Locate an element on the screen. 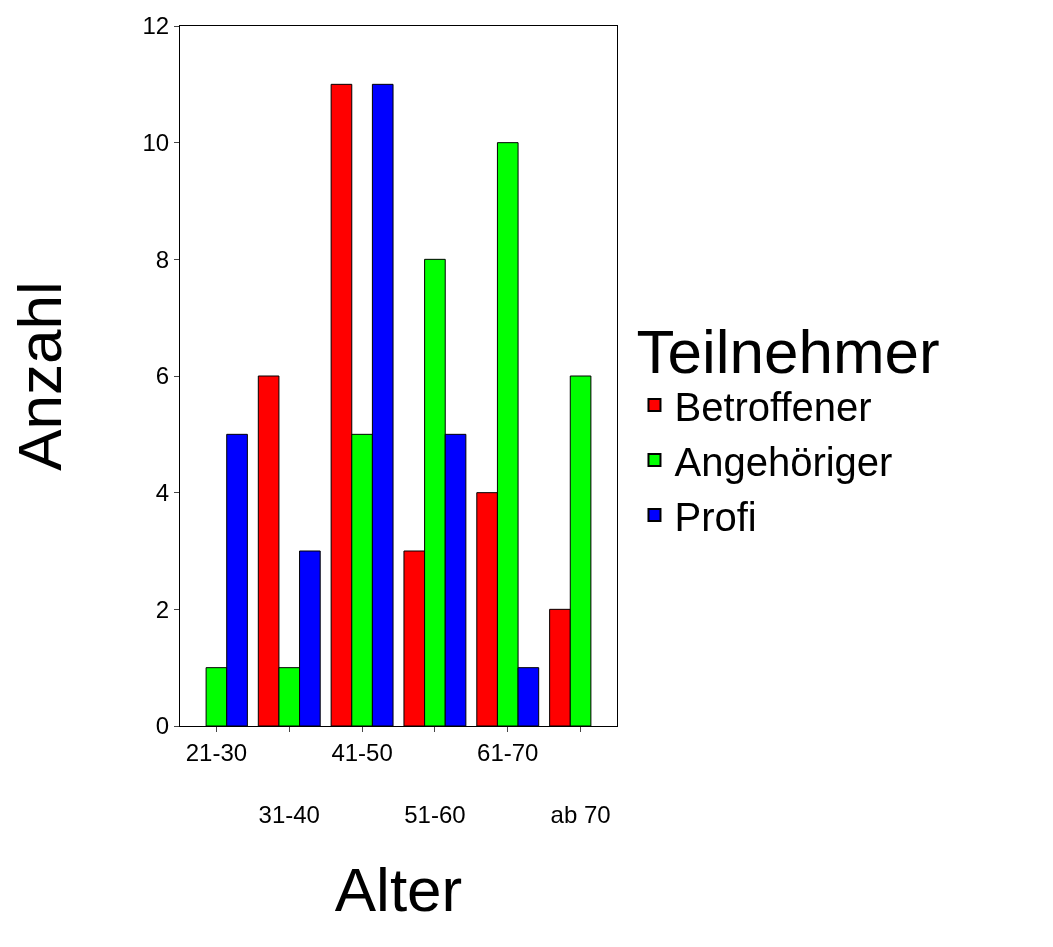 This screenshot has height=947, width=1053. legend-label: Angehöriger is located at coordinates (783, 461).